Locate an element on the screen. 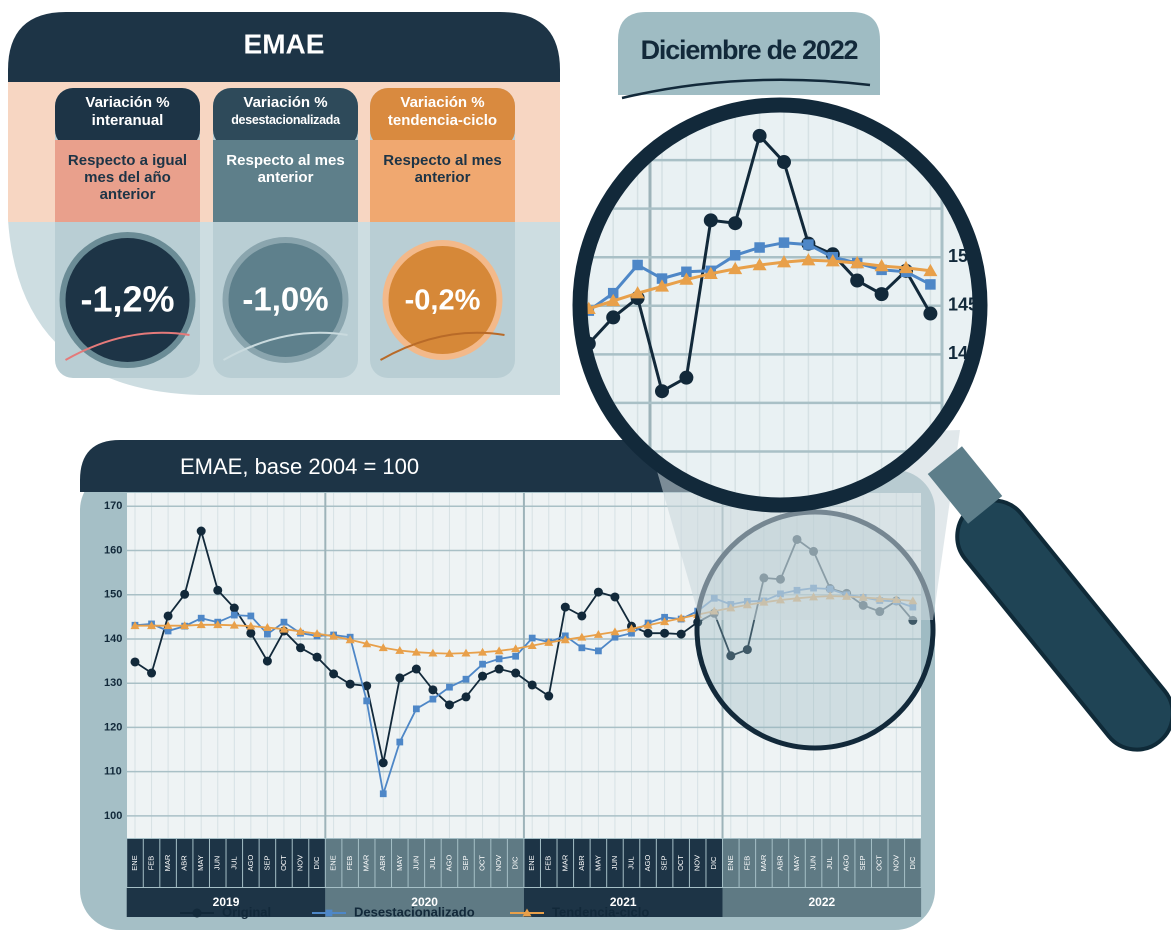  legend-marker is located at coordinates (527, 912).